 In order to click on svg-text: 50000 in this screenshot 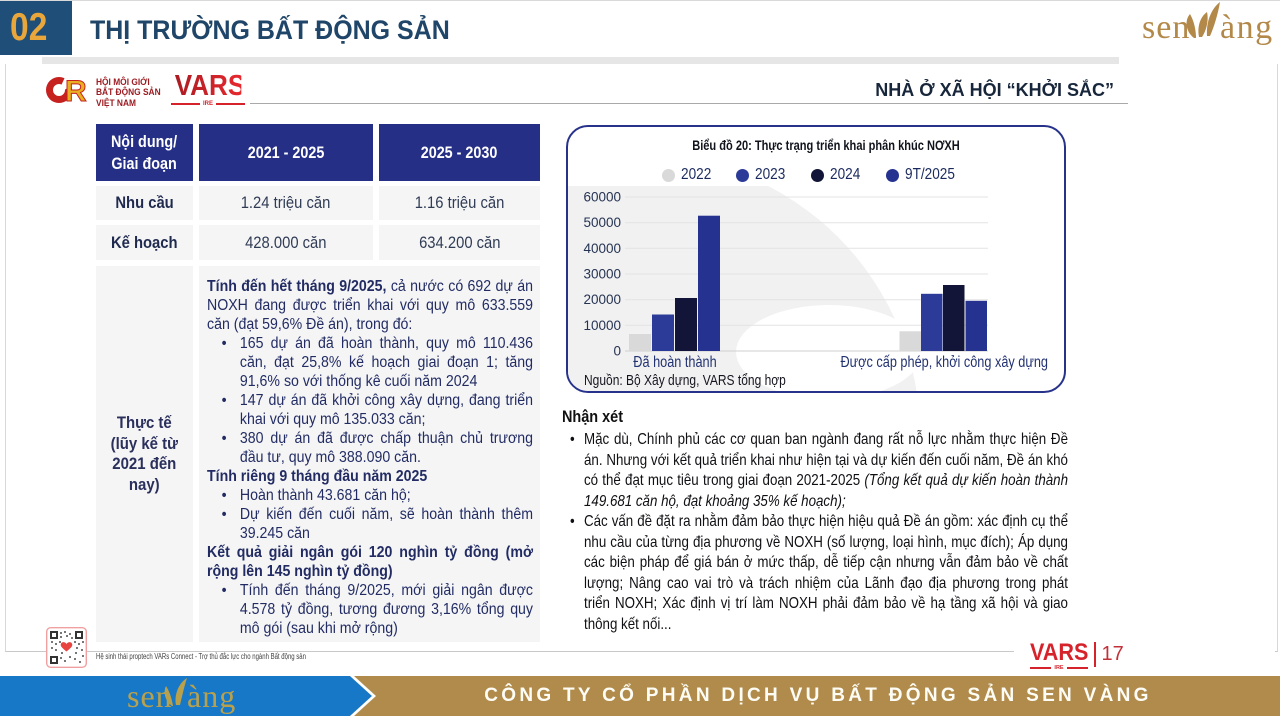, I will do `click(602, 222)`.